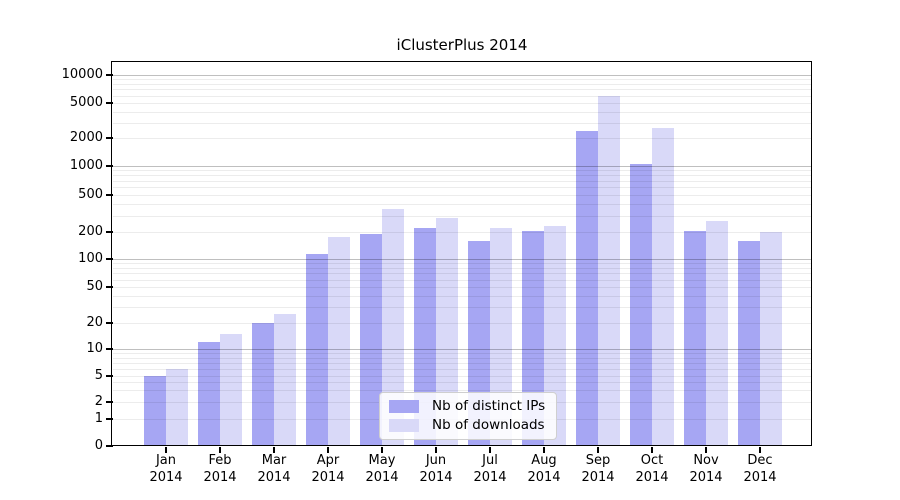 The image size is (900, 500). What do you see at coordinates (98, 401) in the screenshot?
I see `y-tick-label-2: 2` at bounding box center [98, 401].